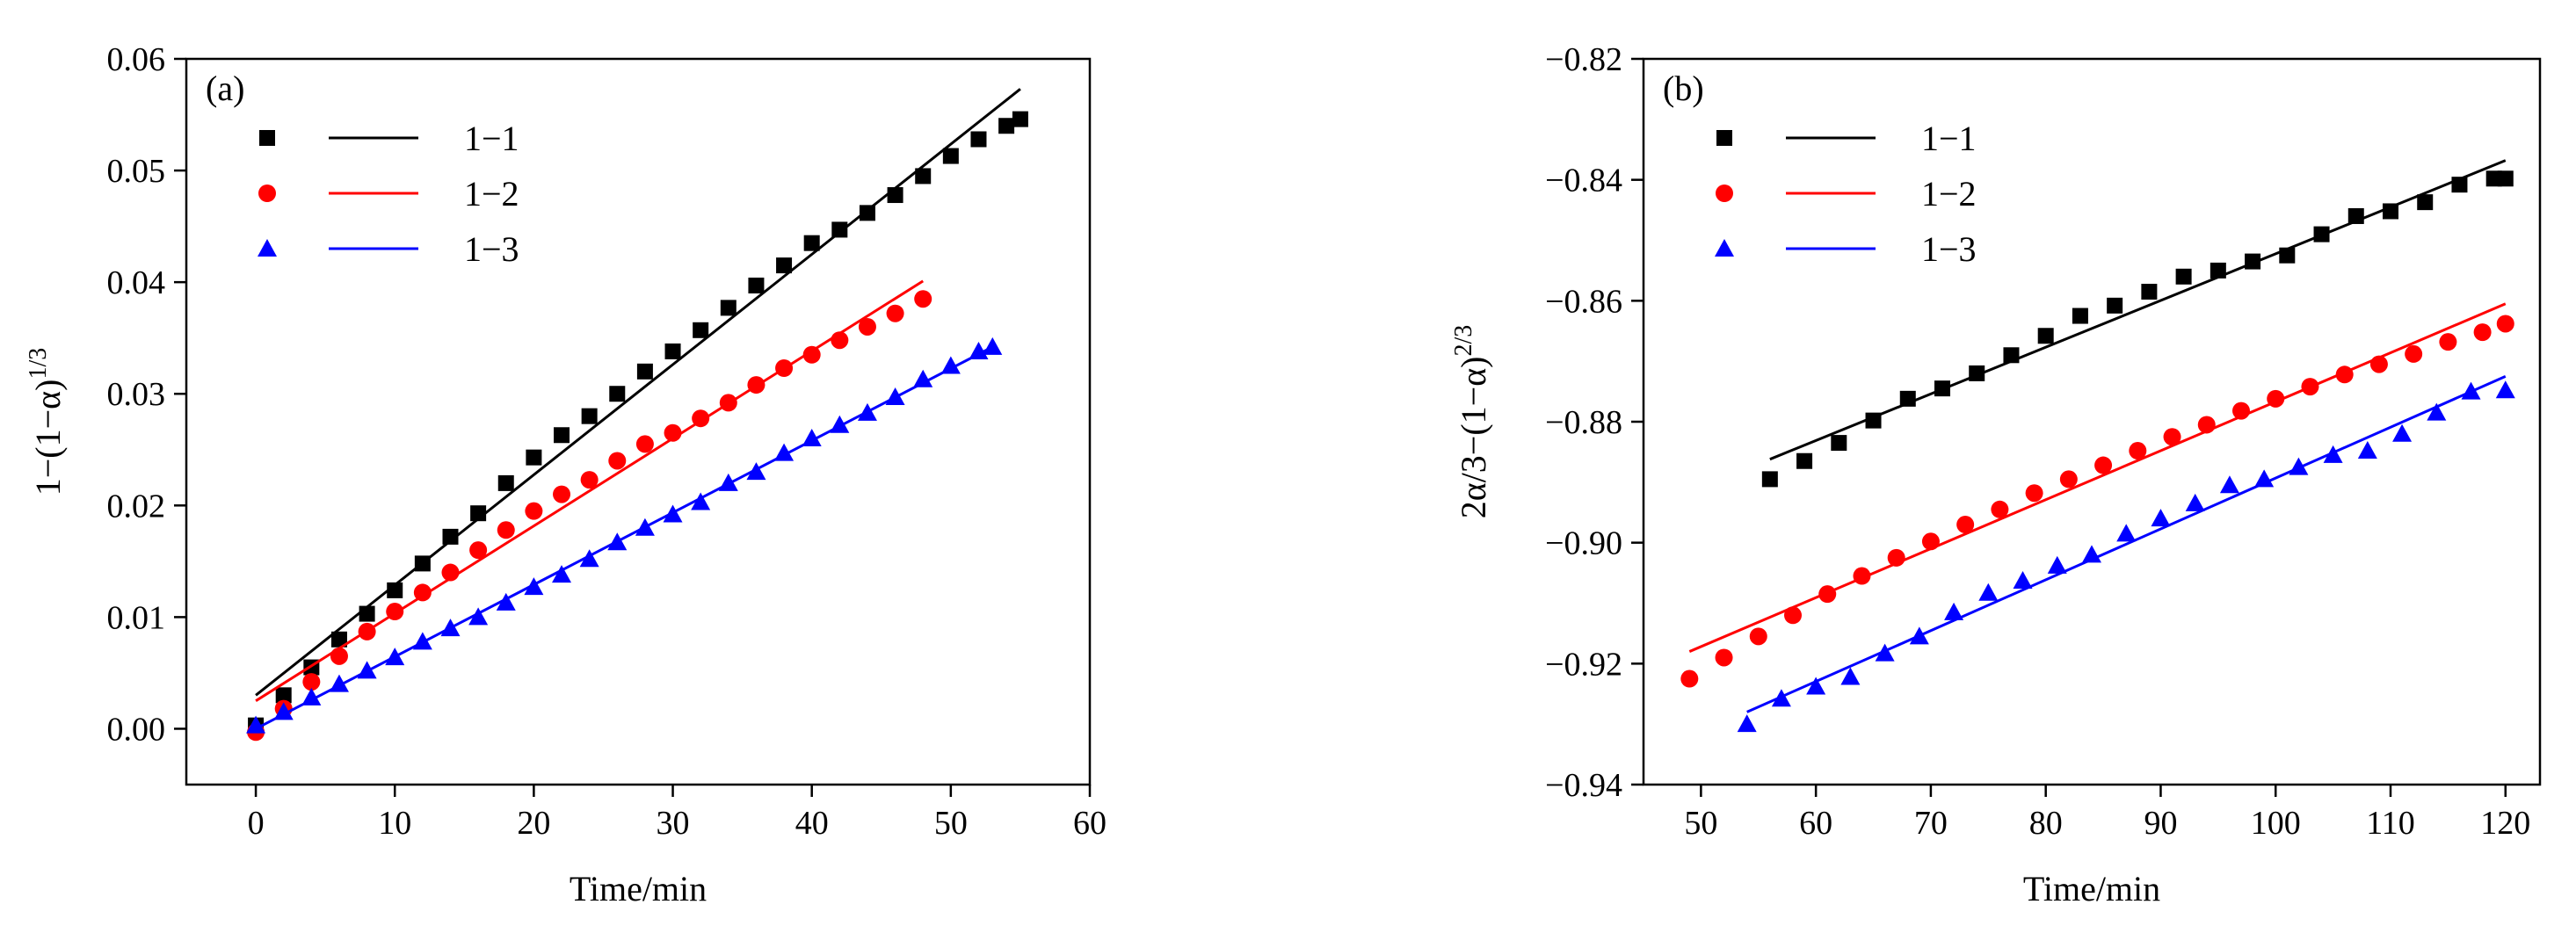 The width and height of the screenshot is (2576, 948). Describe the element at coordinates (225, 88) in the screenshot. I see `panel-label: (a)` at that location.